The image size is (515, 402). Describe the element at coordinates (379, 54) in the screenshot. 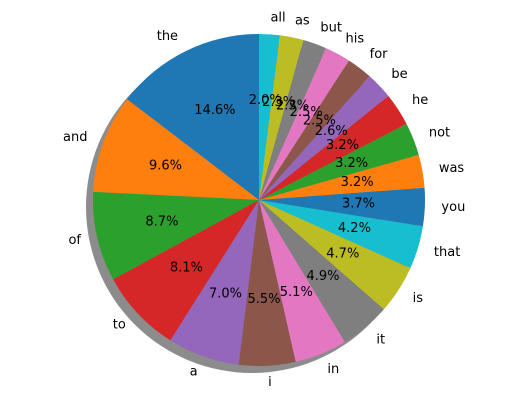

I see `slice-label-for: for` at that location.